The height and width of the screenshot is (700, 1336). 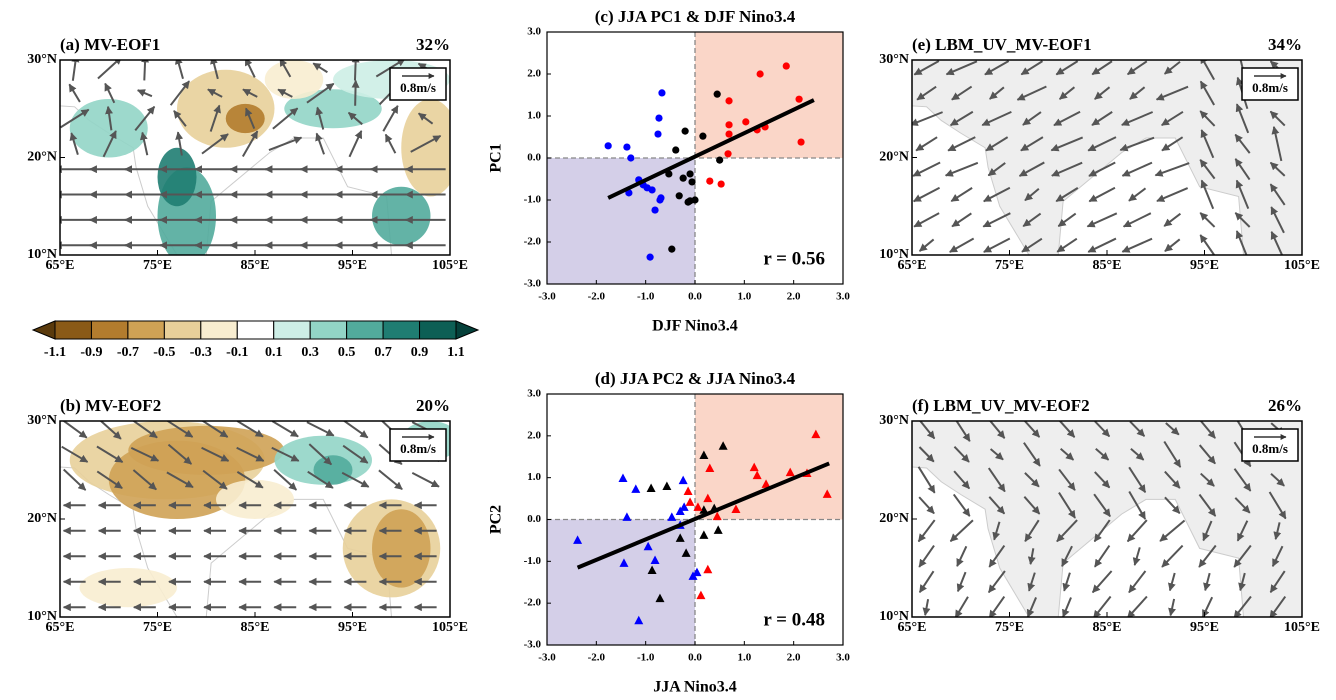 What do you see at coordinates (646, 658) in the screenshot?
I see `x-tick-label: -1.0` at bounding box center [646, 658].